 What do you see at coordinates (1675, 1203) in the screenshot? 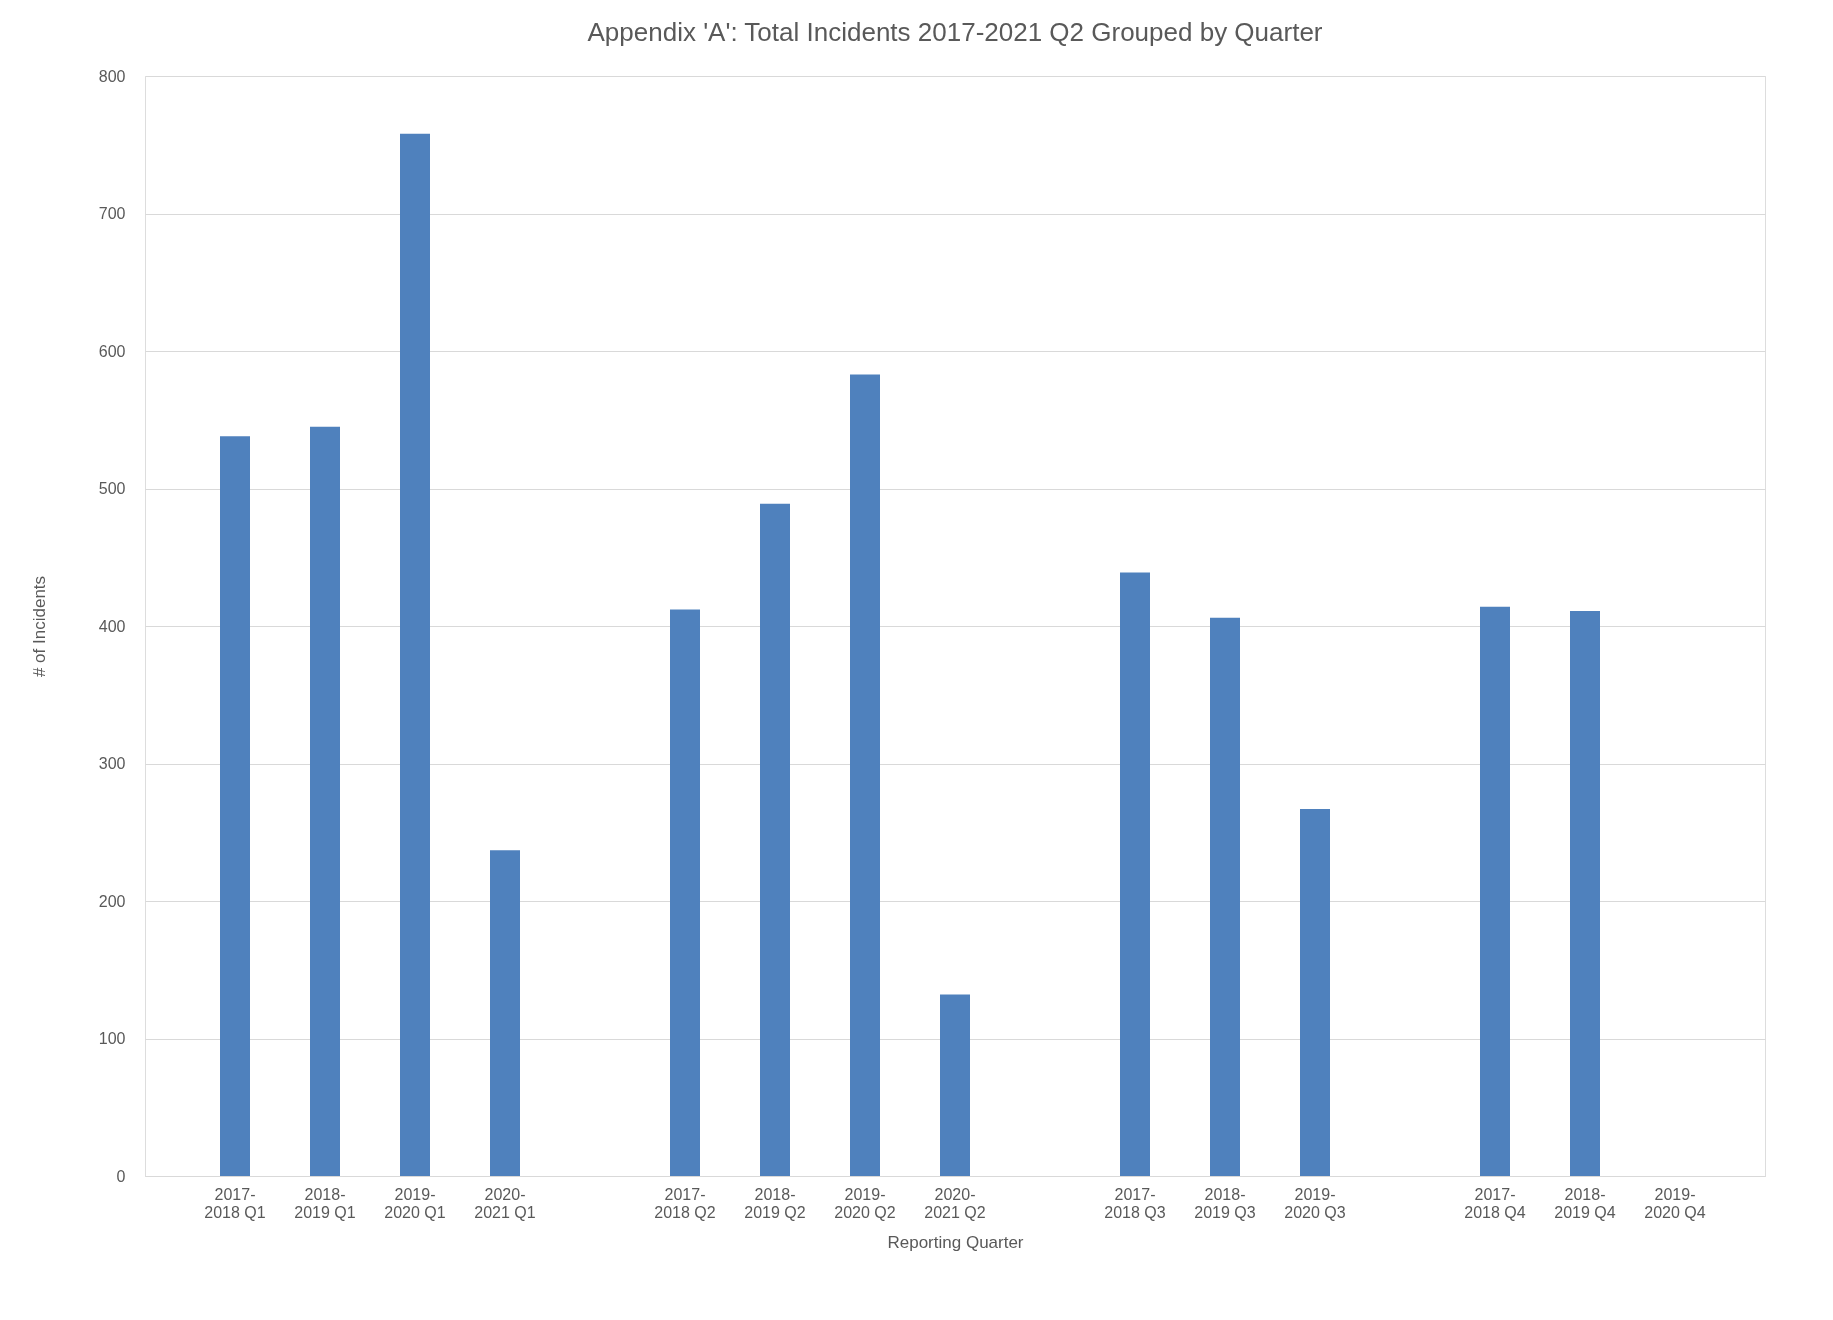
I see `x-tick-label: 2019-2020 Q4` at bounding box center [1675, 1203].